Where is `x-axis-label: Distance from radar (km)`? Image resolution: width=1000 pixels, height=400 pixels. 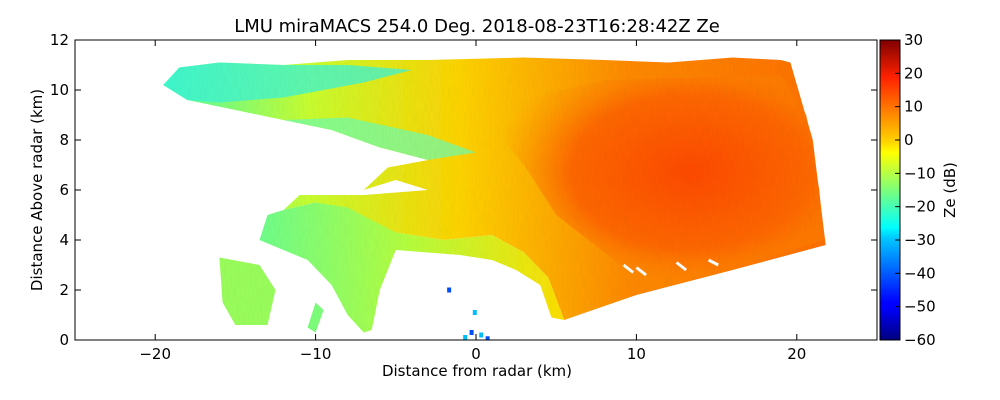 x-axis-label: Distance from radar (km) is located at coordinates (477, 371).